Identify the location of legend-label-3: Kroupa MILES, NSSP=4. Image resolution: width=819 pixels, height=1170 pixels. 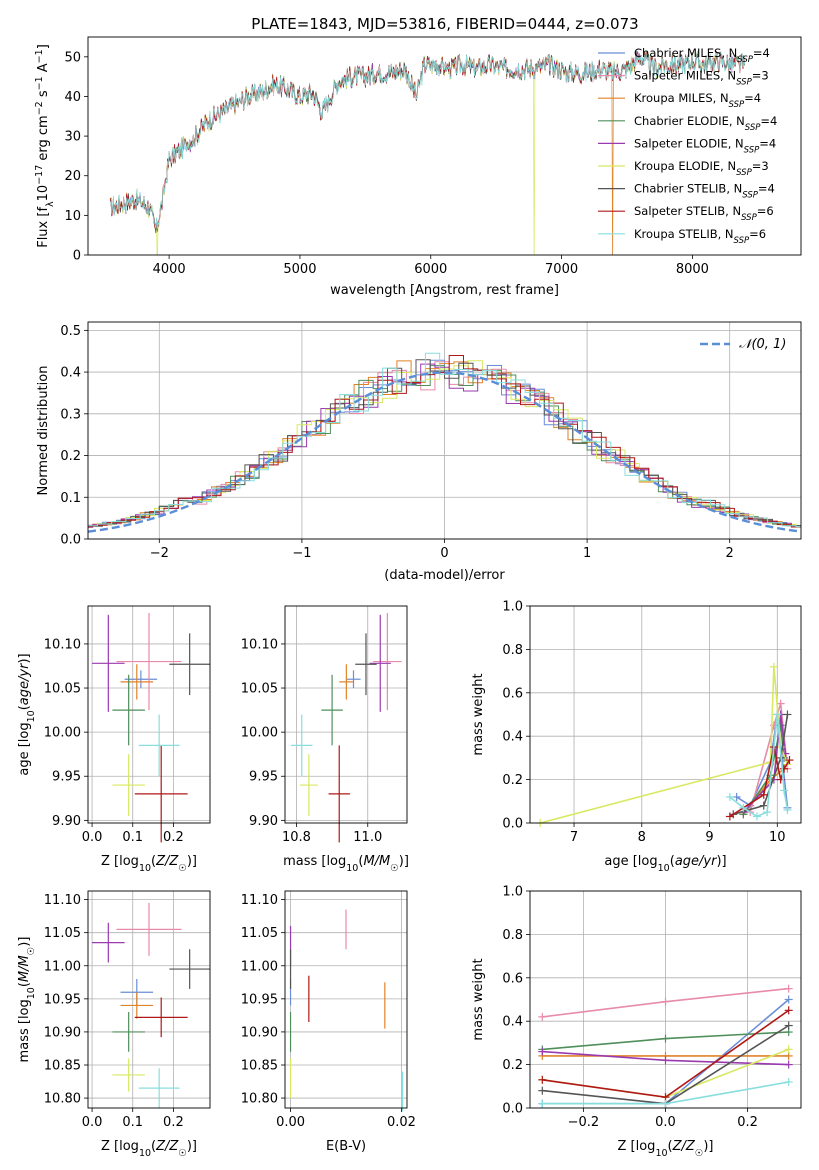
(697, 100).